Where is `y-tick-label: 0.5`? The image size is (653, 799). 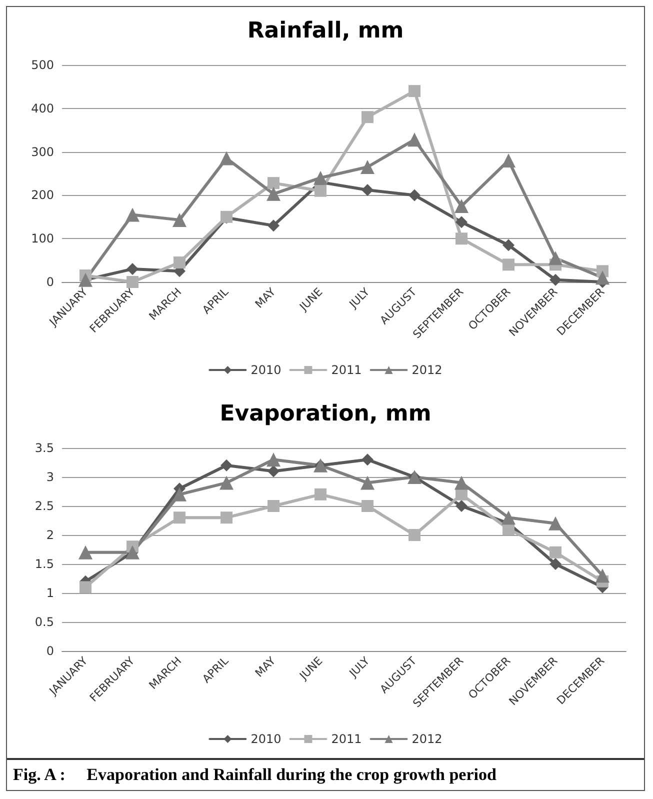 y-tick-label: 0.5 is located at coordinates (44, 622).